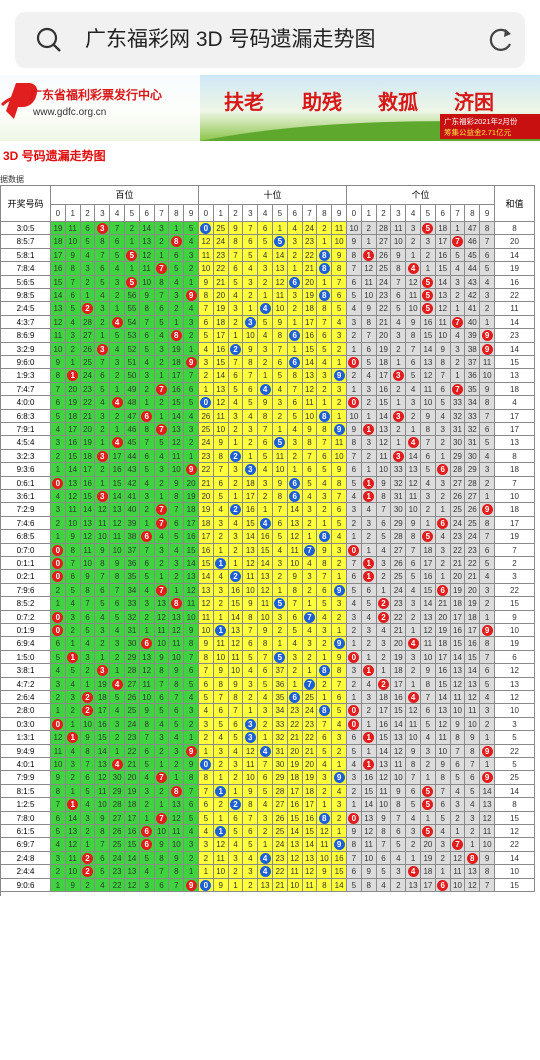 The width and height of the screenshot is (540, 1060). I want to click on miss-count: 17, so click(58, 255).